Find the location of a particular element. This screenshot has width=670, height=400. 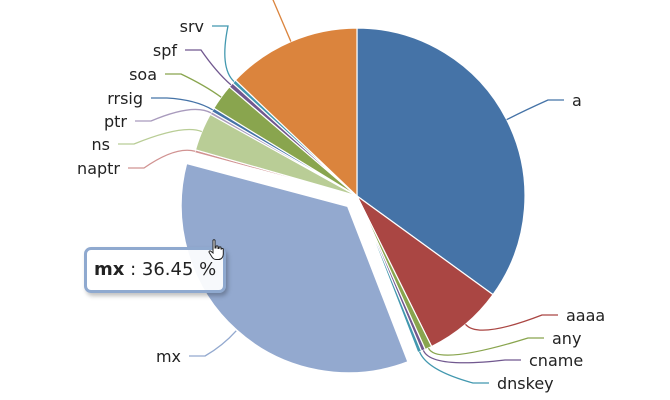

tooltip-value: 36.45 % is located at coordinates (179, 269).